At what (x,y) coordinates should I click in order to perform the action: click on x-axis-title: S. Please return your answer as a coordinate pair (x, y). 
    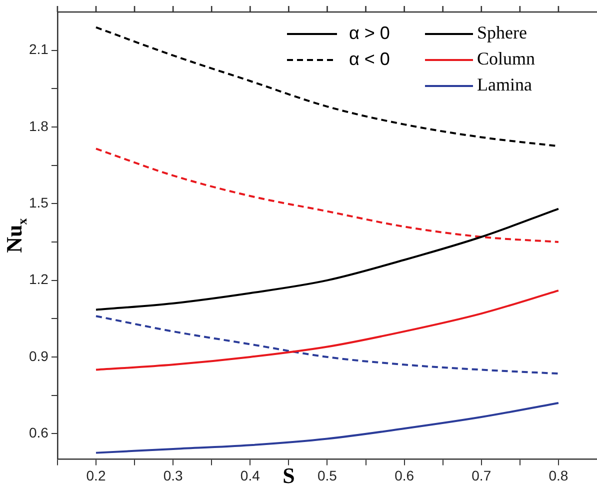
    Looking at the image, I should click on (288, 475).